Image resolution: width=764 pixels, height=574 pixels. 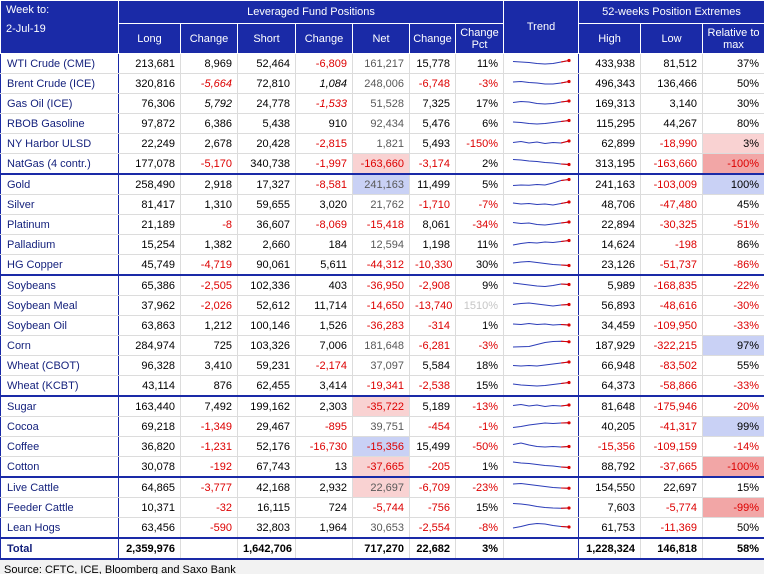 What do you see at coordinates (324, 164) in the screenshot?
I see `cell-short-change: -1,997` at bounding box center [324, 164].